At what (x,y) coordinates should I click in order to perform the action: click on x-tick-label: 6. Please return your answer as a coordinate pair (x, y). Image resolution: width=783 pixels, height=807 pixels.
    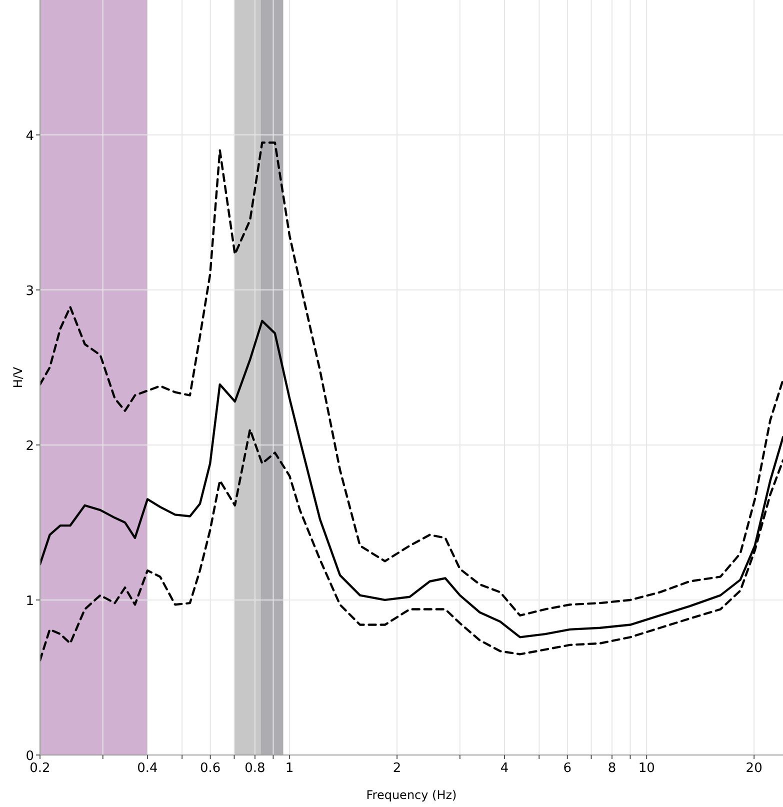
    Looking at the image, I should click on (567, 768).